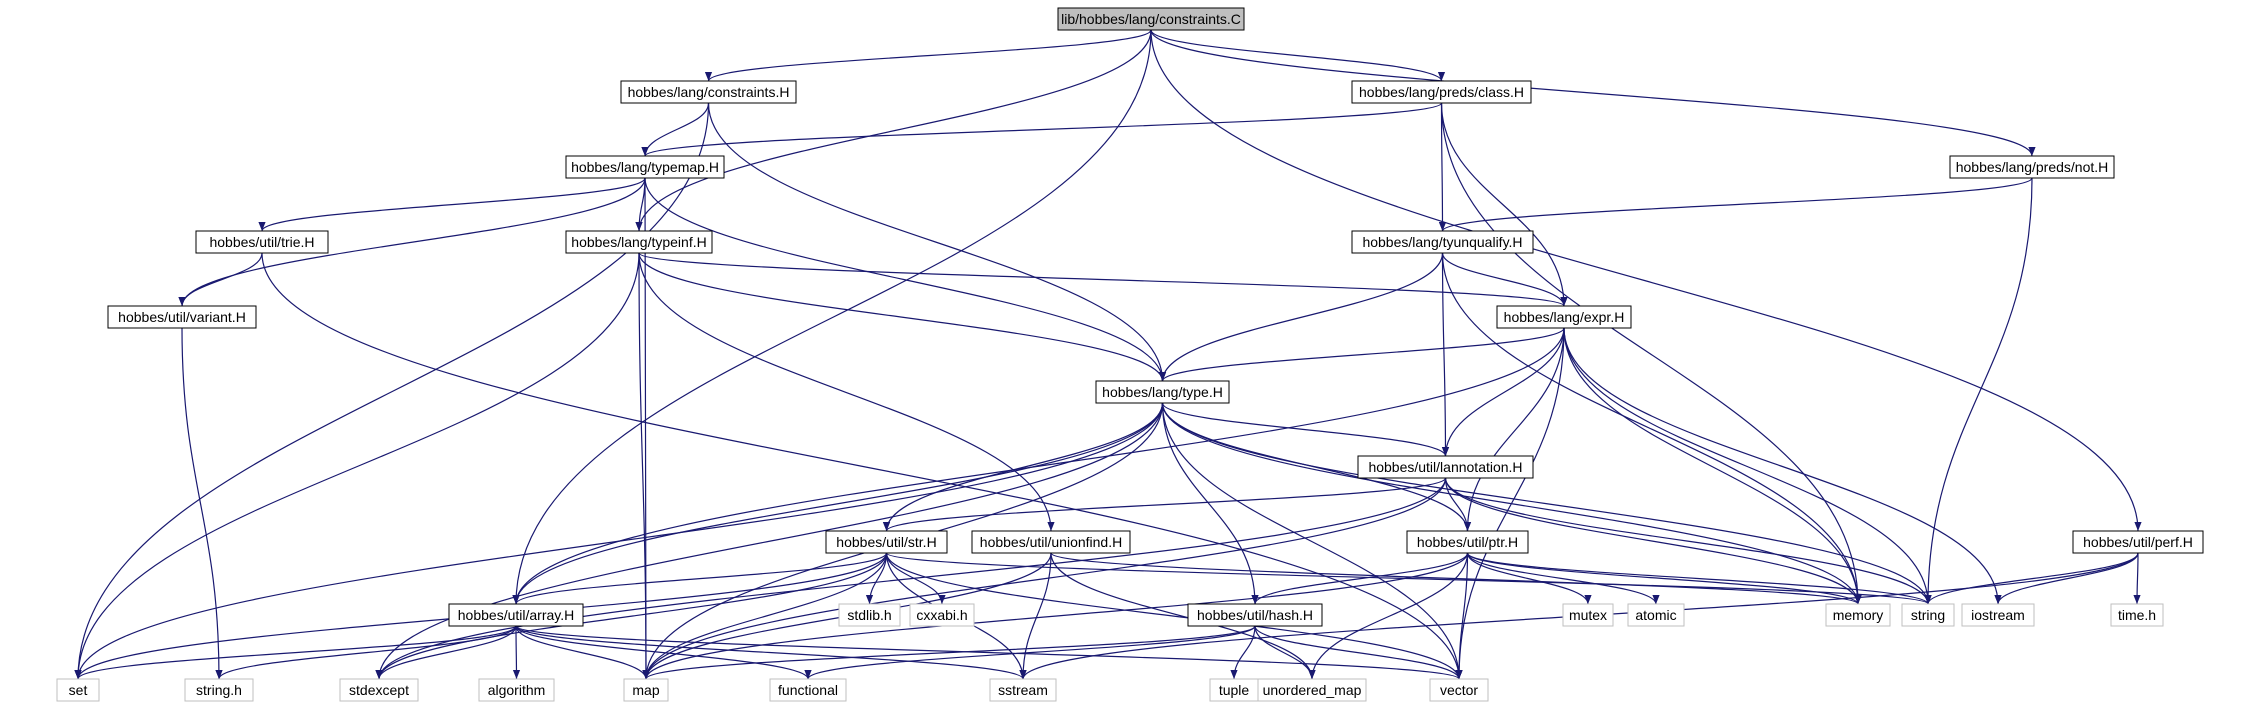 Image resolution: width=2253 pixels, height=709 pixels. I want to click on edge-expr-to-type, so click(1362, 354).